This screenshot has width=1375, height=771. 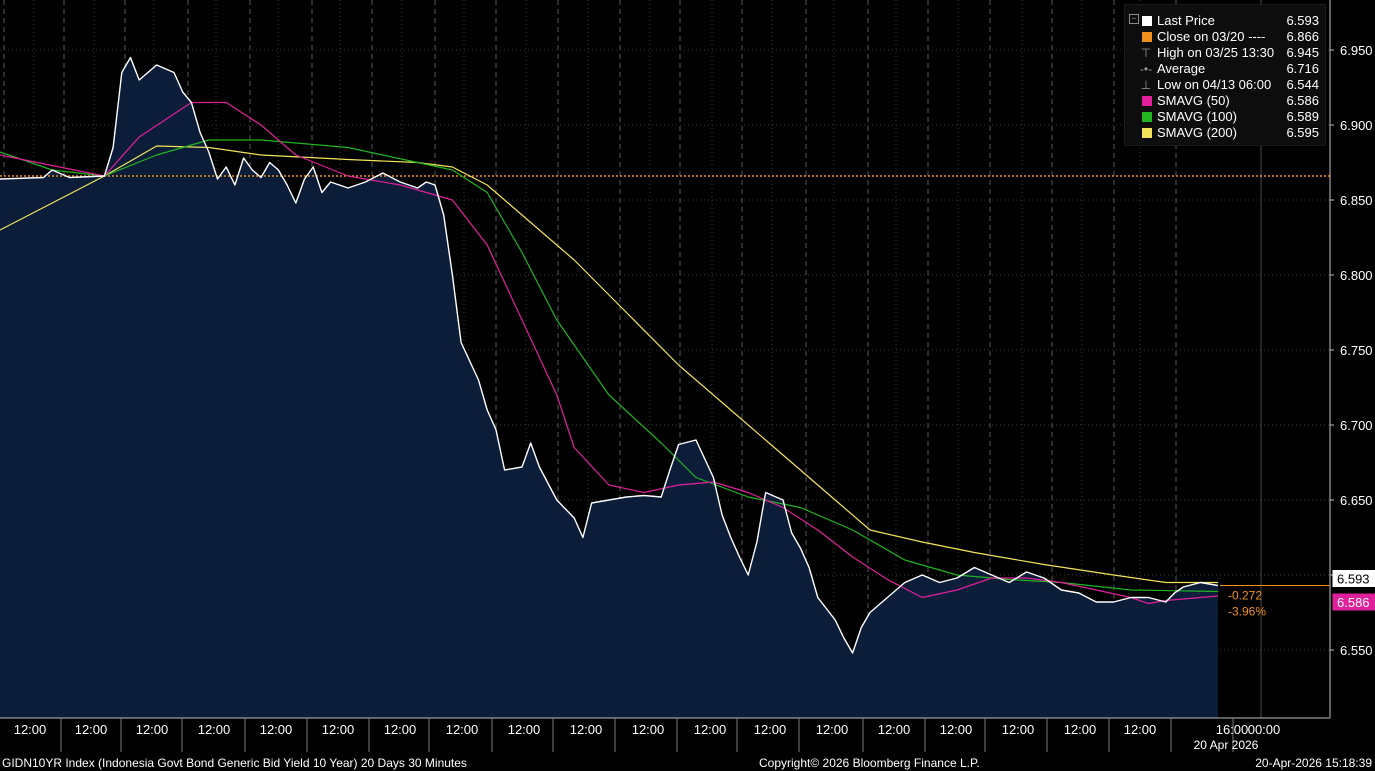 I want to click on legend-marker-icon: ⊤, so click(x=1146, y=53).